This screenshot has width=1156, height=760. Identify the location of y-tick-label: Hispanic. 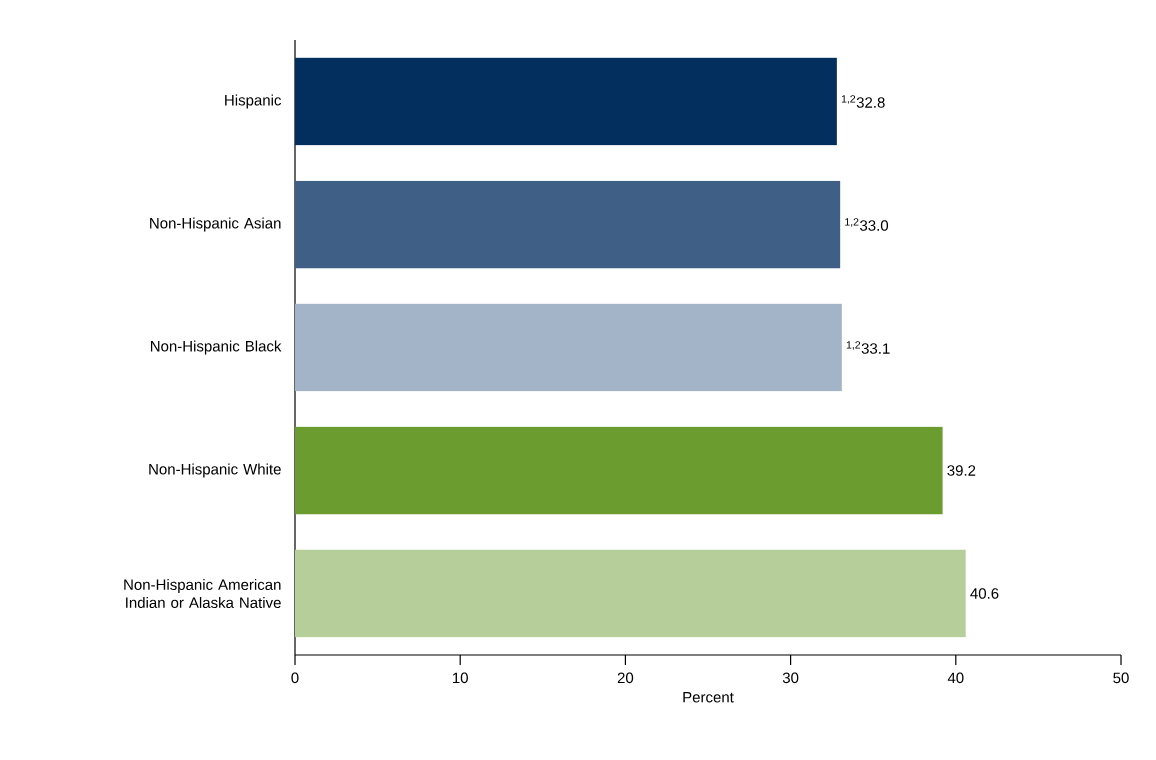
(253, 101).